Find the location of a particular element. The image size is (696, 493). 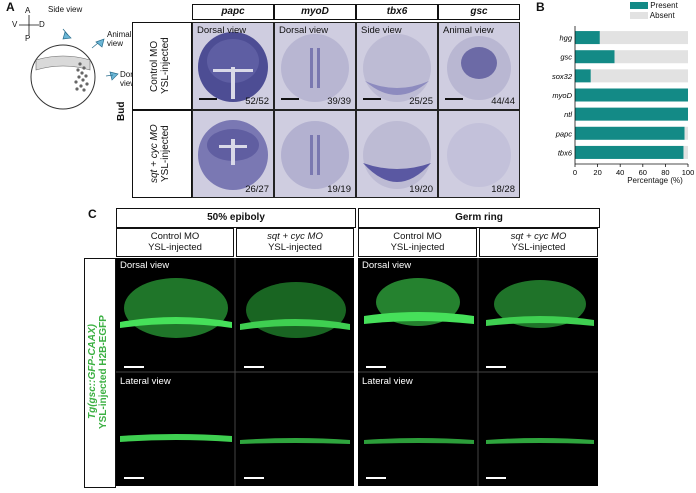

row-label-box-sqtcyc: sqt + cyc MO YSL-injected is located at coordinates (162, 154).